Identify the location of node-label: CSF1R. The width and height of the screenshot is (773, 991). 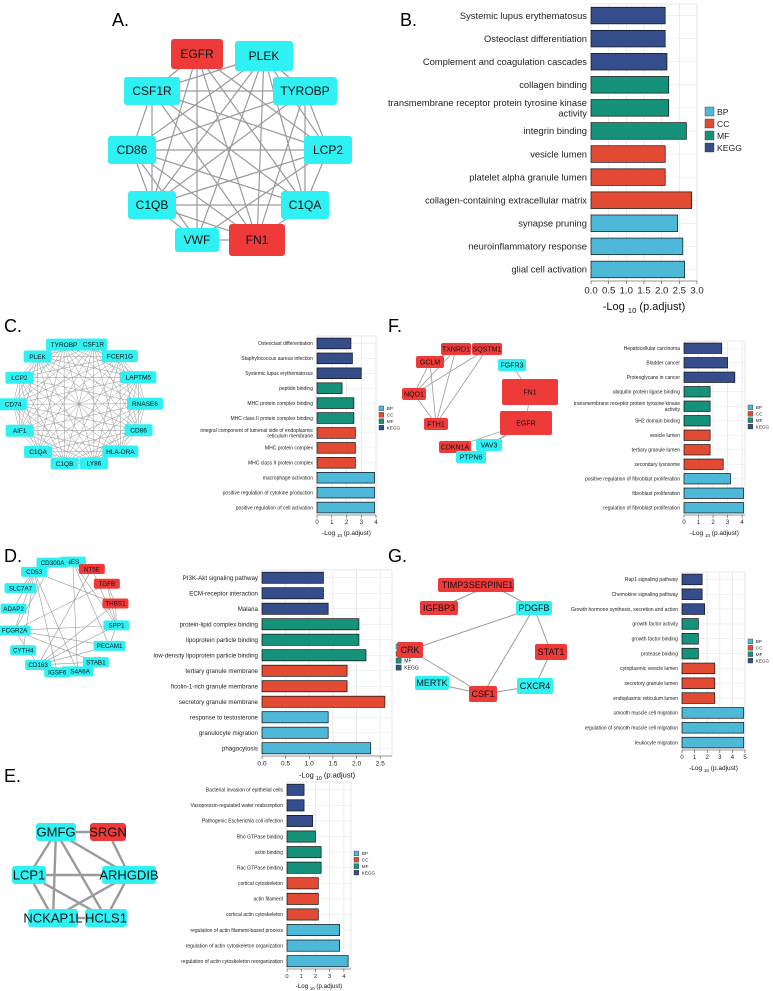
(152, 91).